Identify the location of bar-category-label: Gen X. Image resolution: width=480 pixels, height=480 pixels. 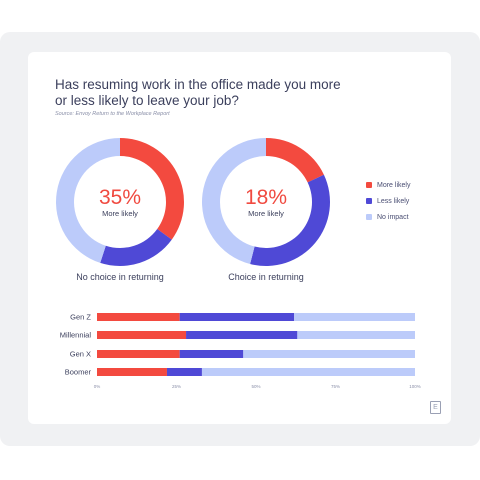
(80, 354).